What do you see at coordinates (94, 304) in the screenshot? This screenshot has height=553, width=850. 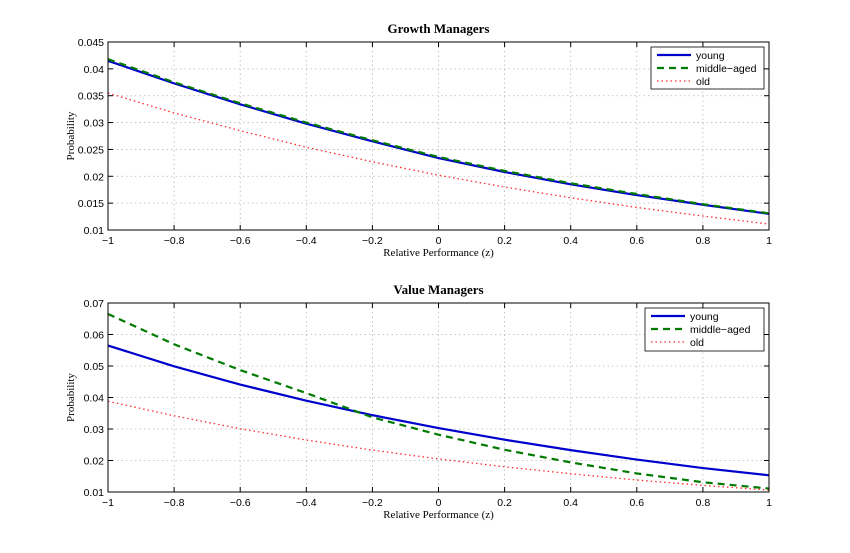 I see `y-tick-label: 0.07` at bounding box center [94, 304].